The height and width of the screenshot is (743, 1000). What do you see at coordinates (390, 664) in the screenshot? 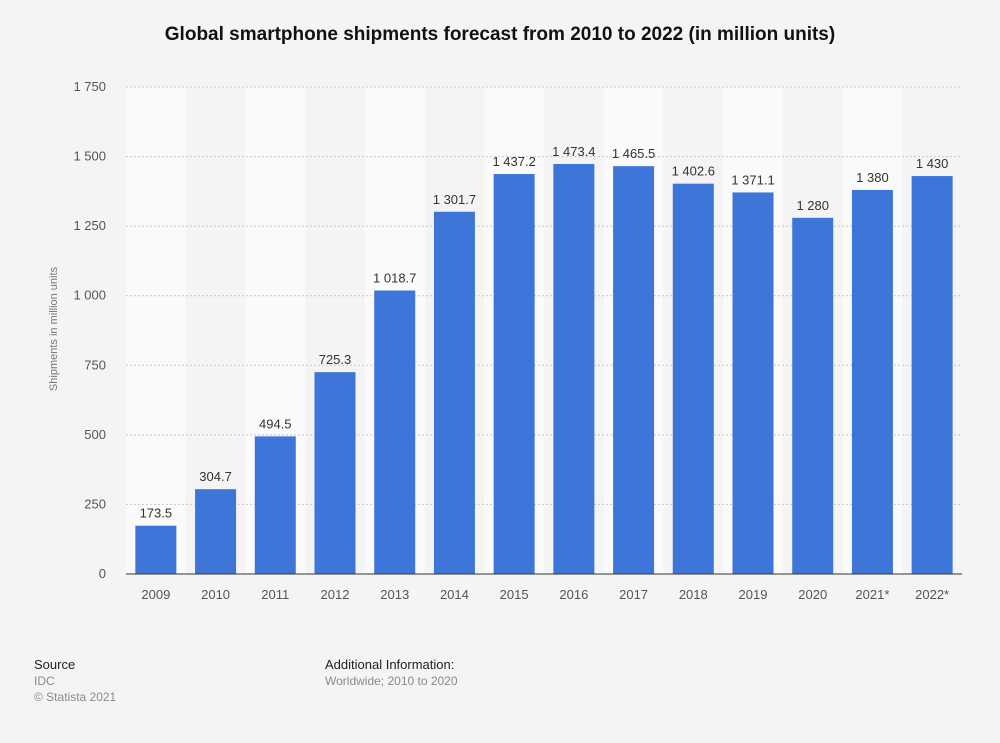
I see `additional-info-heading: Additional Information:` at bounding box center [390, 664].